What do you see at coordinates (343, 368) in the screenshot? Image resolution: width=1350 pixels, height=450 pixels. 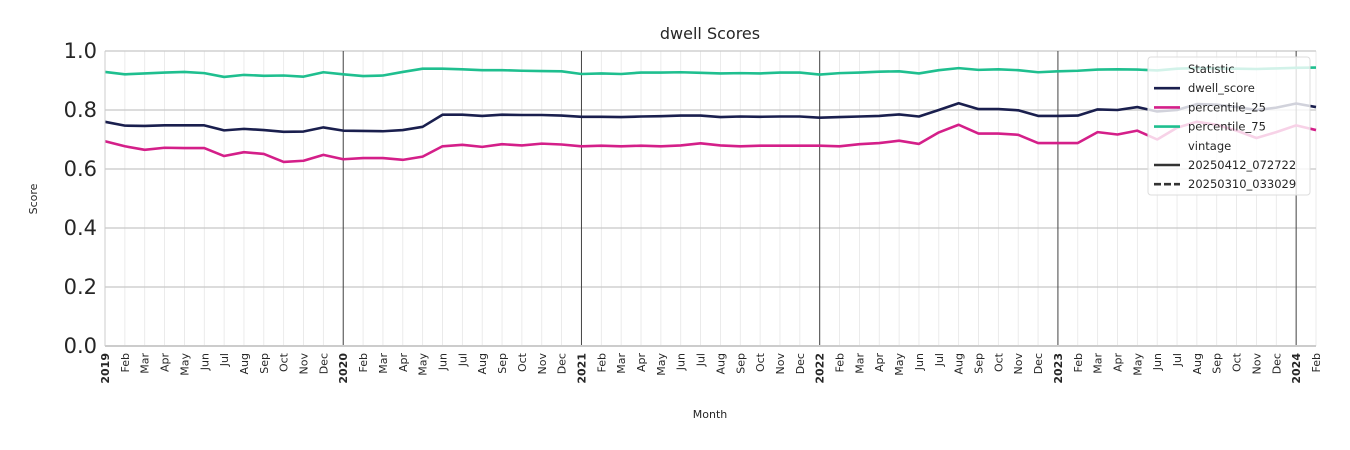 I see `x-tick-label: 2020` at bounding box center [343, 368].